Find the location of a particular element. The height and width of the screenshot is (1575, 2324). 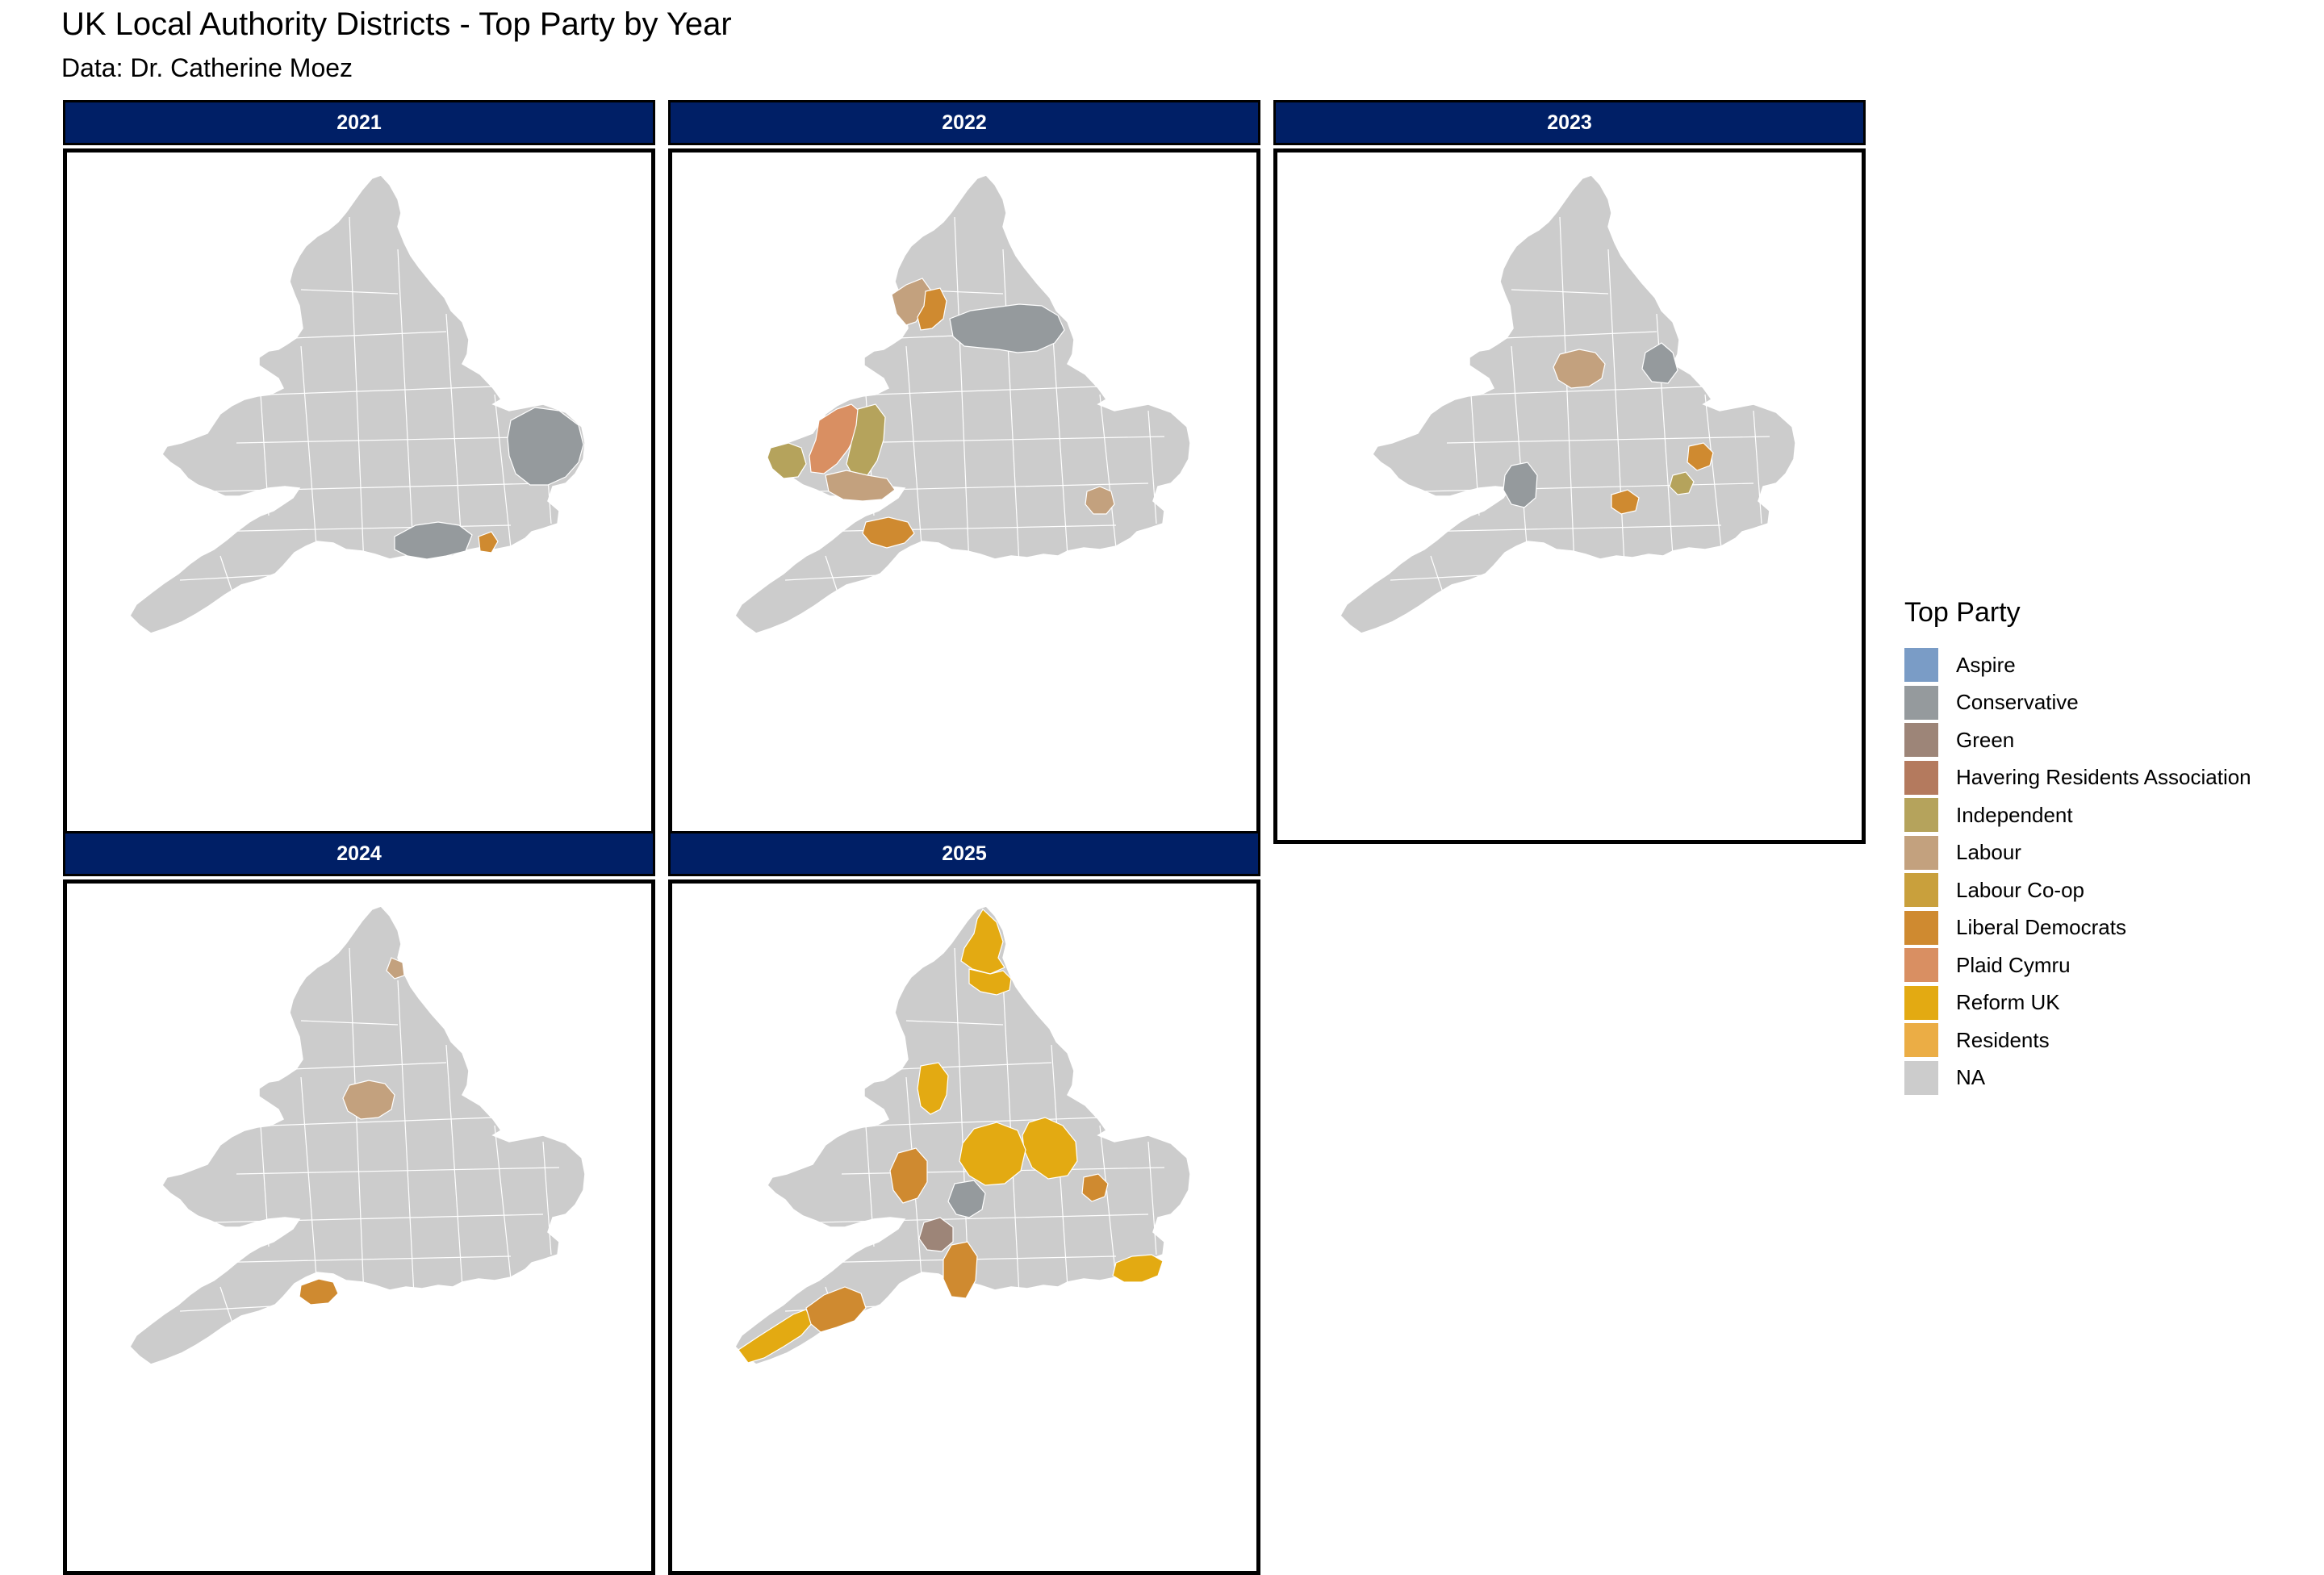

panel-header-2024: 2024 is located at coordinates (359, 854).